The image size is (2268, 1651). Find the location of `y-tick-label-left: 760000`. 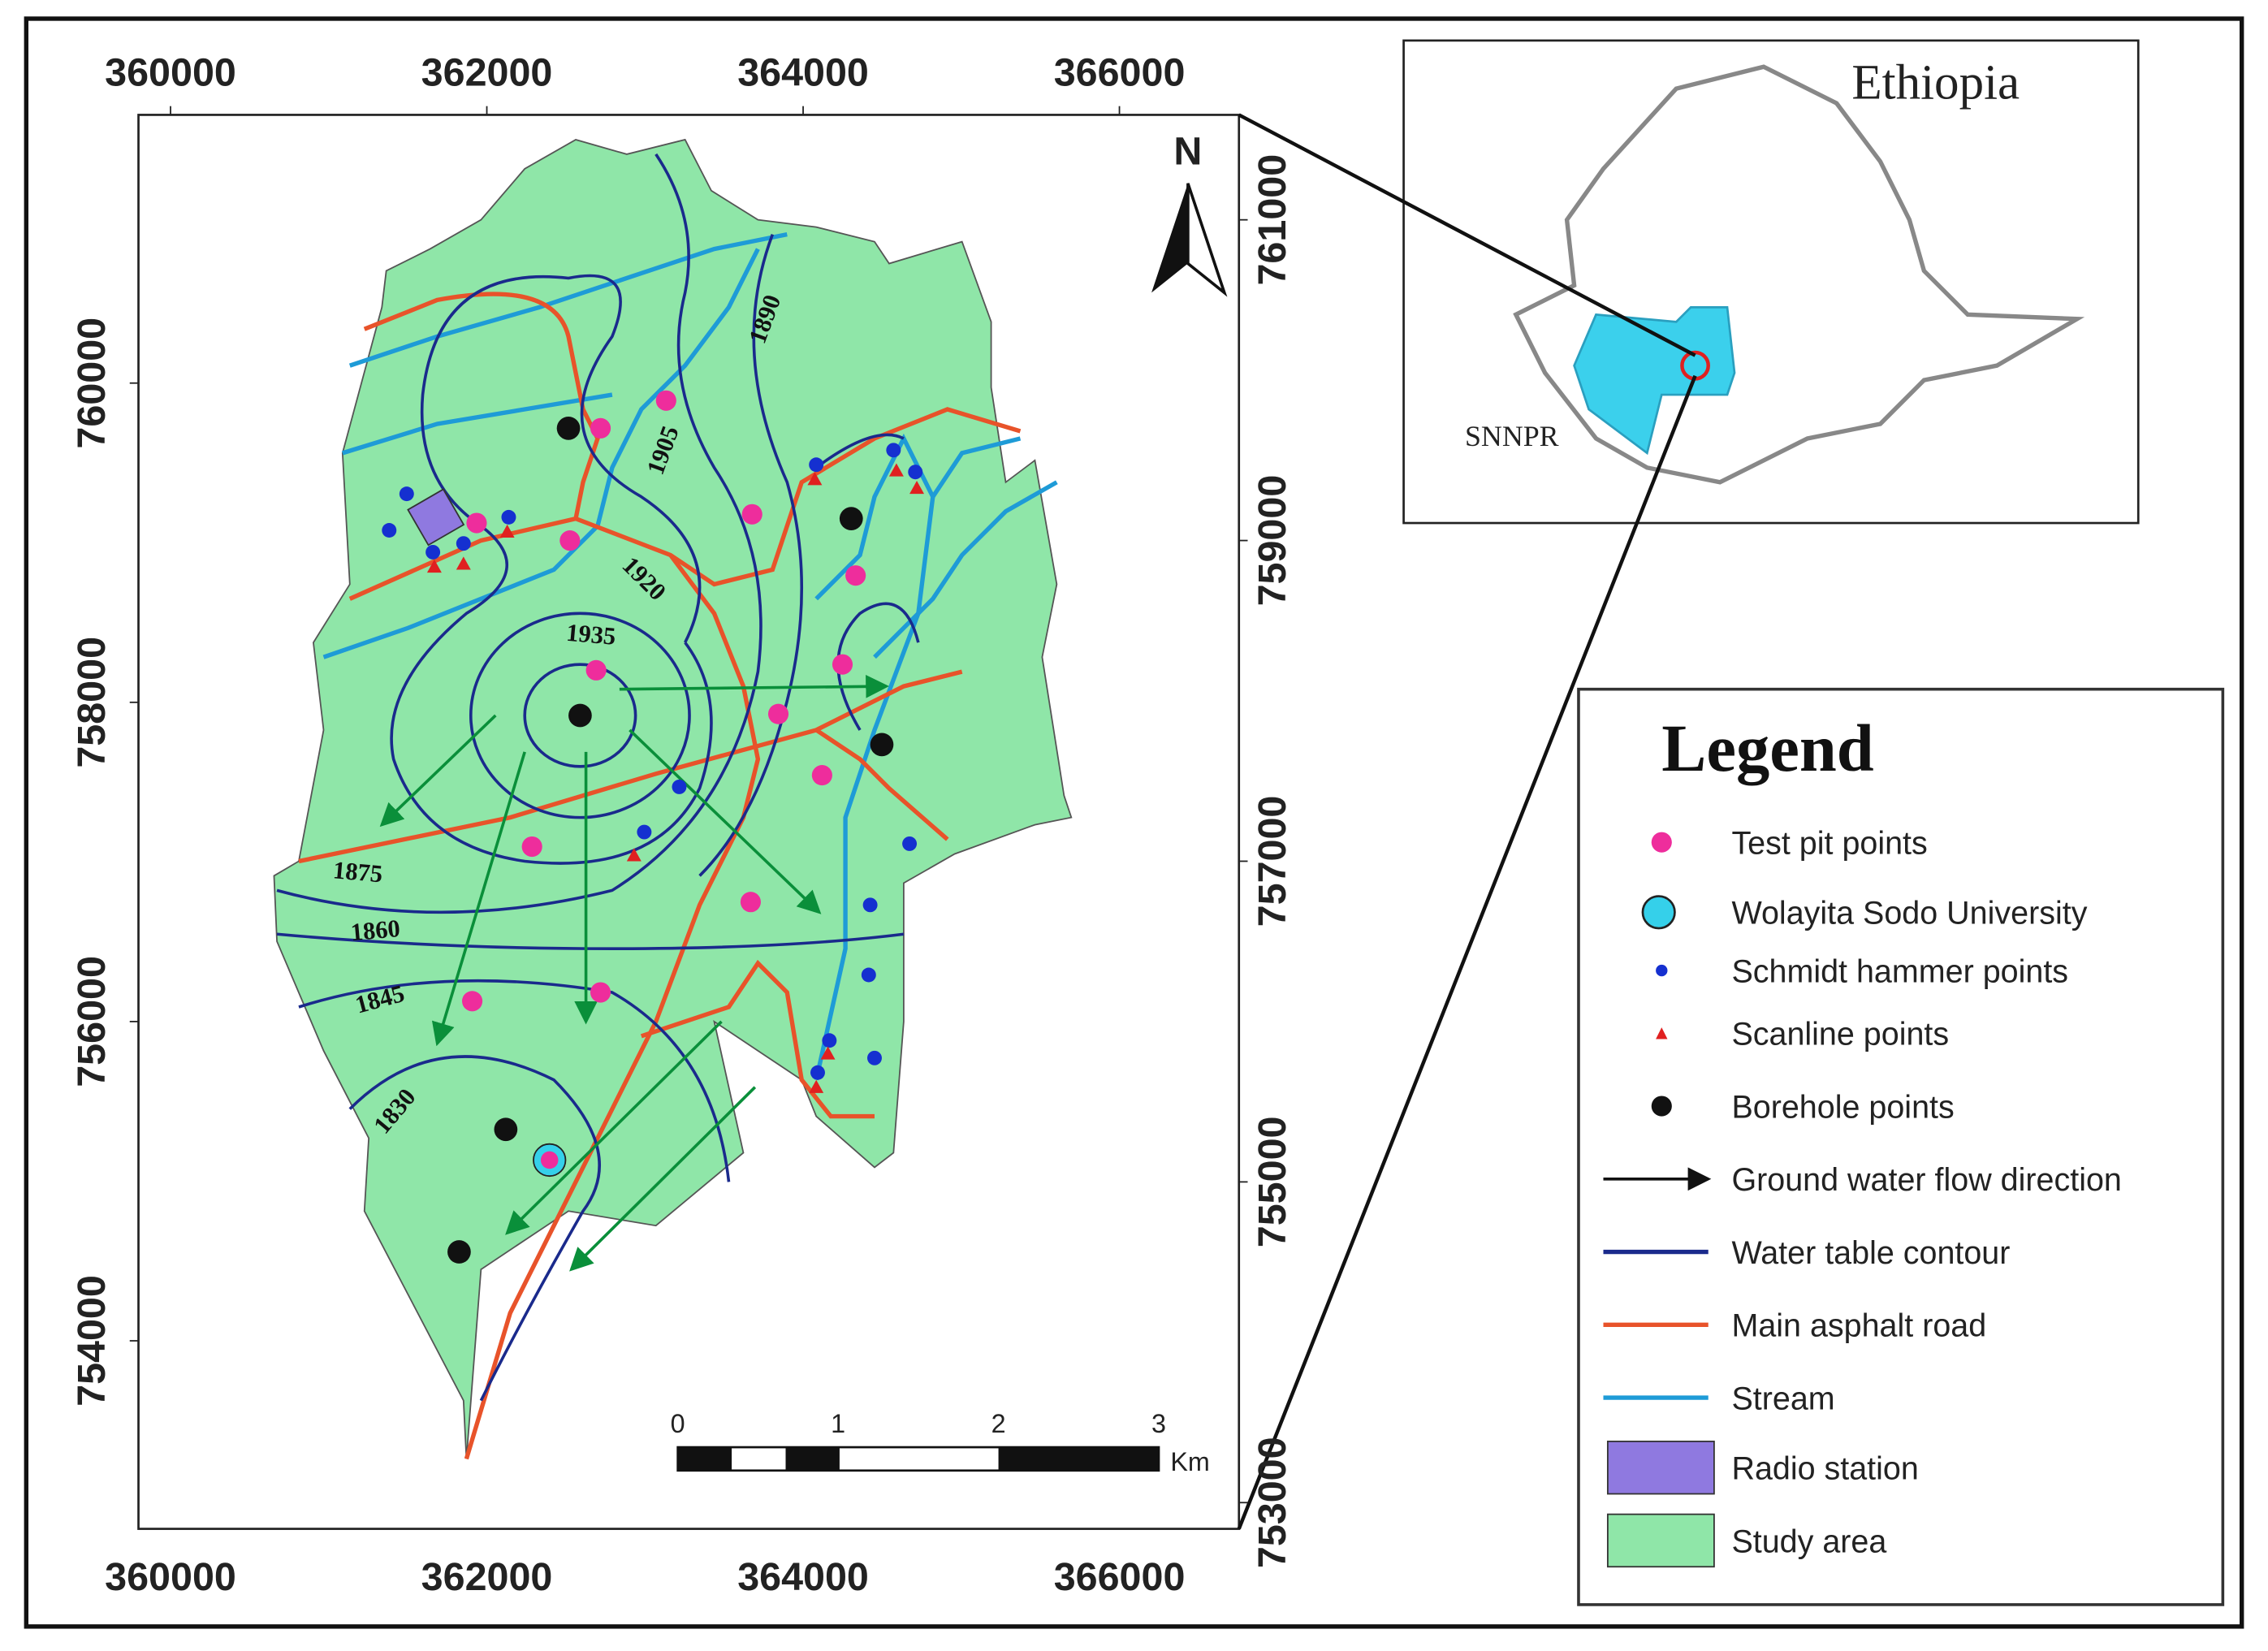

y-tick-label-left: 760000 is located at coordinates (92, 383).